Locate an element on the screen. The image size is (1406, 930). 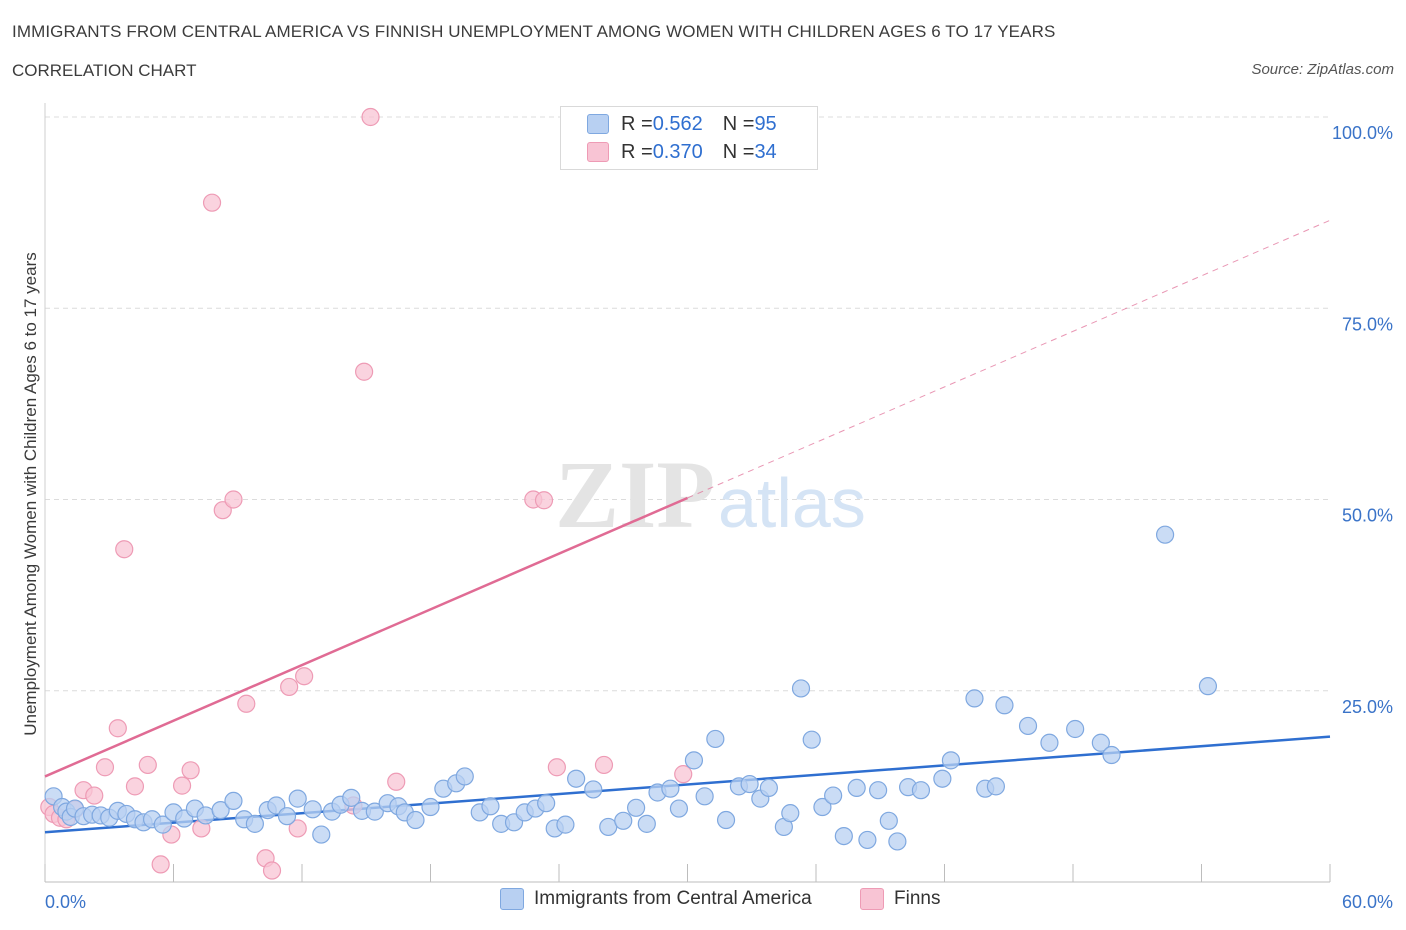
watermark: ZIP atlas is located at coordinates (710, 494).